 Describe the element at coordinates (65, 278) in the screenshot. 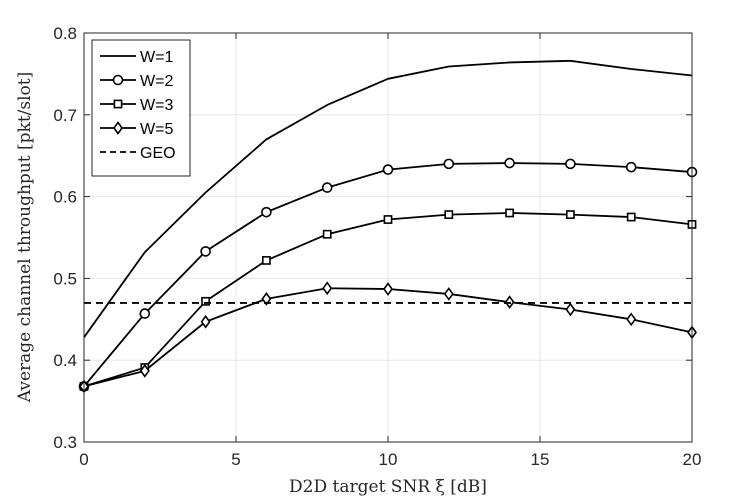

I see `y-tick-label: 0.5` at that location.